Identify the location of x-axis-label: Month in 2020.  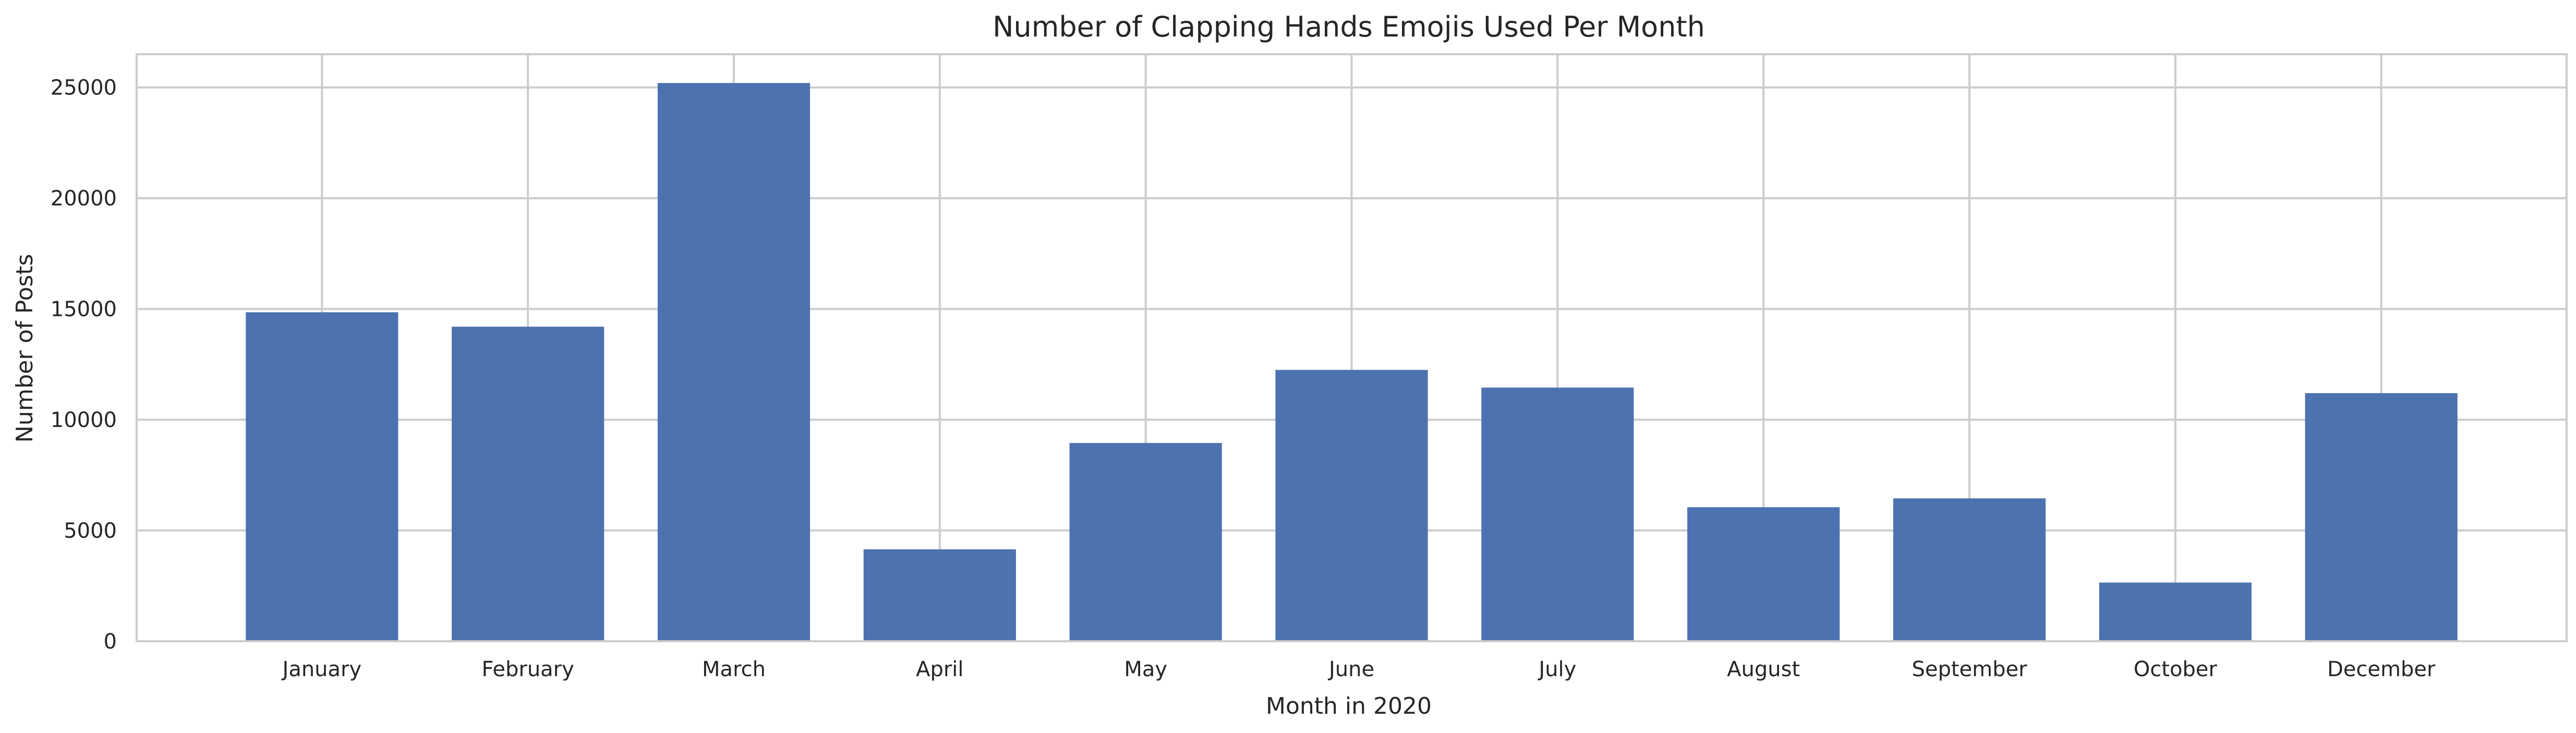
(1349, 706).